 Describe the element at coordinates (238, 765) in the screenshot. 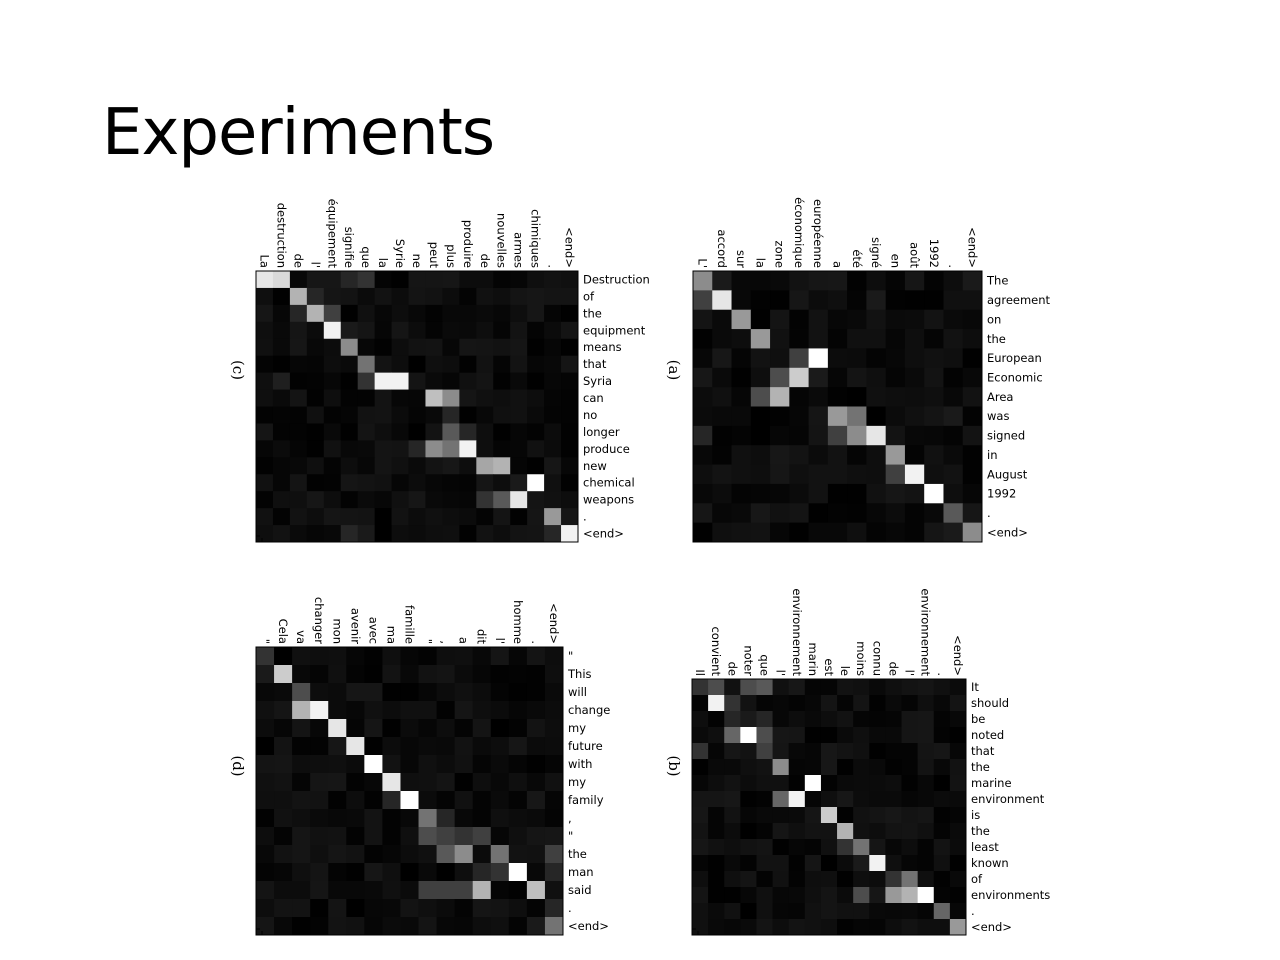

I see `panel-label: (d)` at that location.